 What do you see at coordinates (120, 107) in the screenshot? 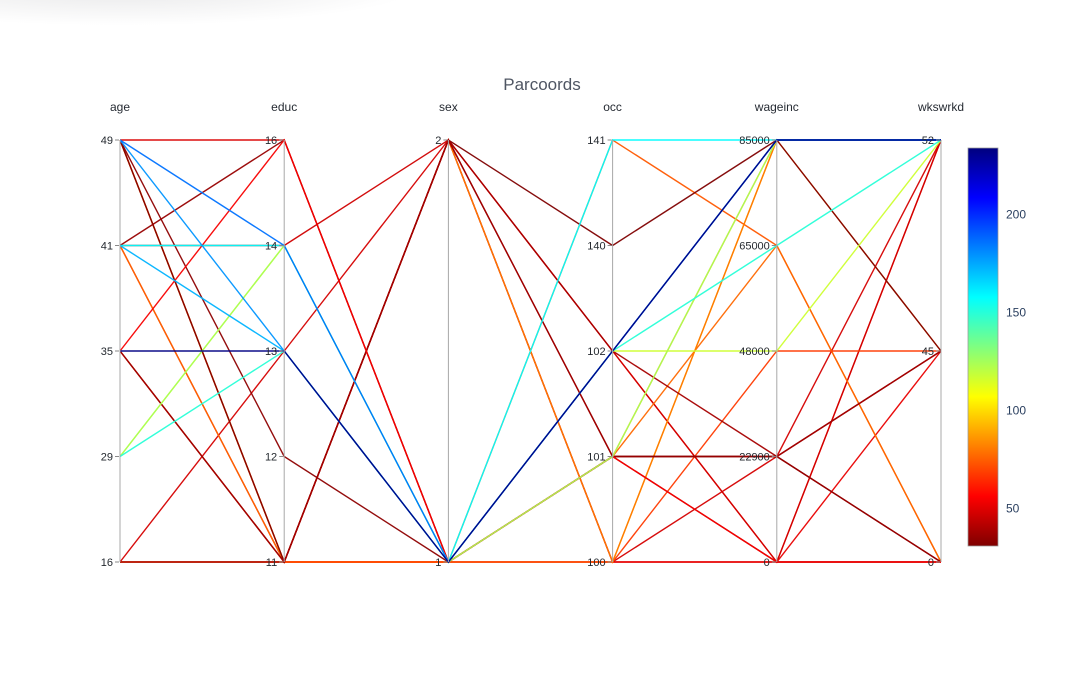
I see `axis-label-age: age` at bounding box center [120, 107].